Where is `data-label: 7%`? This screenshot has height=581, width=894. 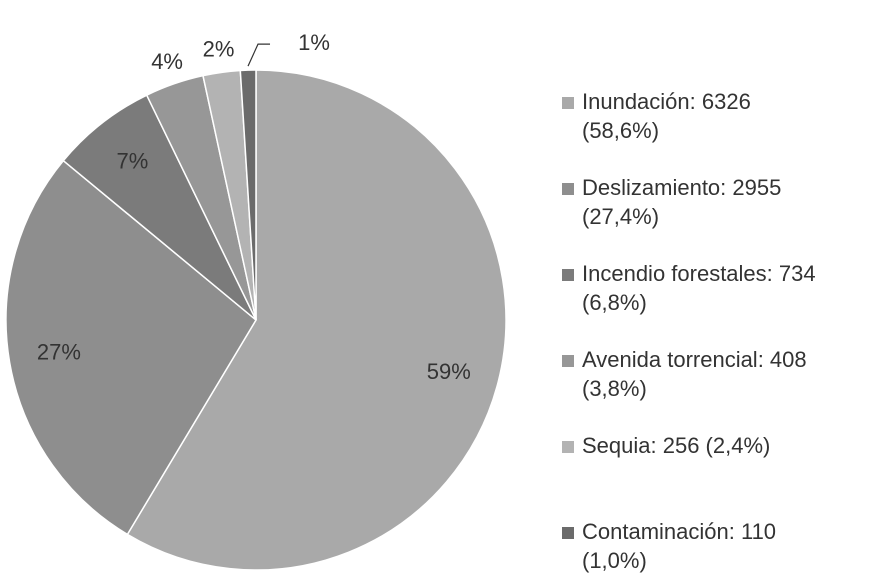
data-label: 7% is located at coordinates (133, 161).